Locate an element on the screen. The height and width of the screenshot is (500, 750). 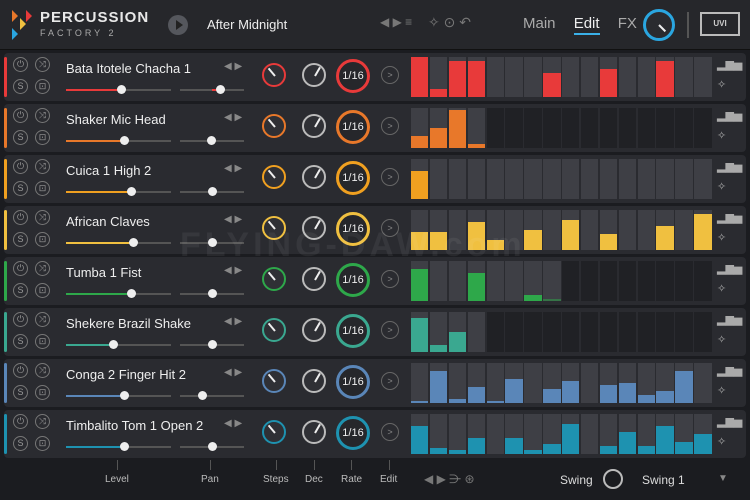
preset-nav: ◀ ▶ ≡ is located at coordinates (396, 22).